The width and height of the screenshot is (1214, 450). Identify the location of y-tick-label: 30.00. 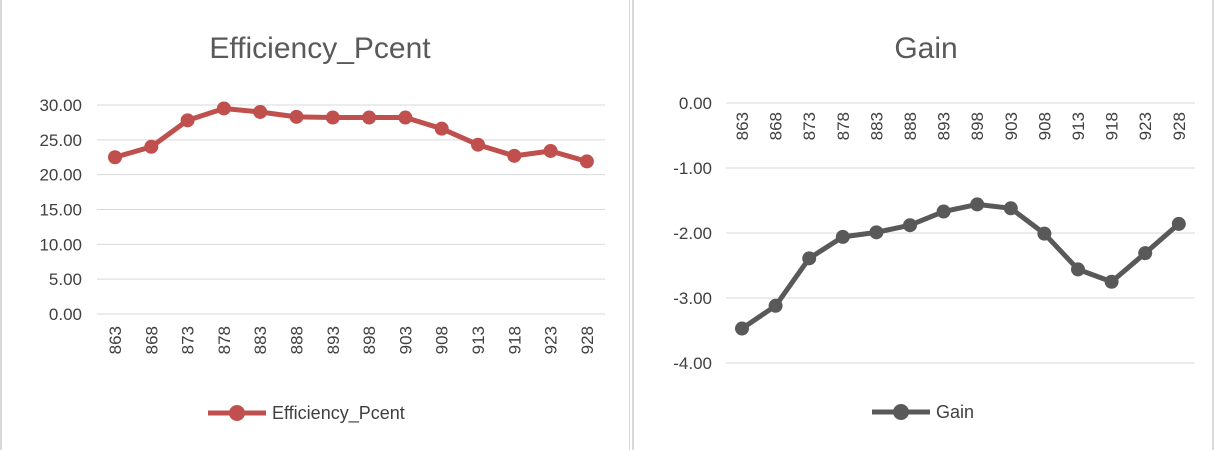
(60, 105).